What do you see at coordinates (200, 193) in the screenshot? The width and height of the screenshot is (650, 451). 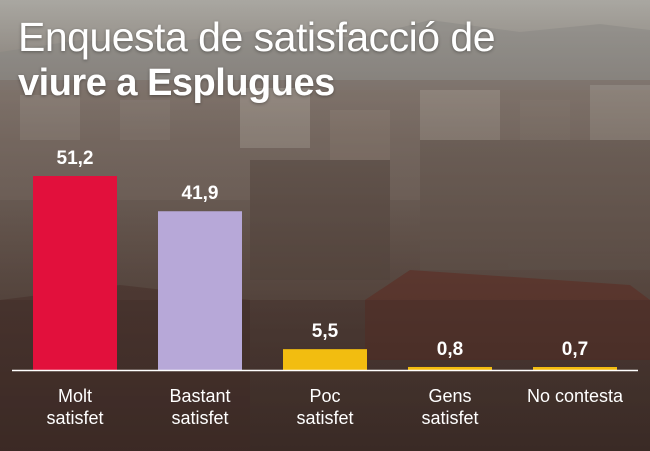 I see `value-label-2: 41,9` at bounding box center [200, 193].